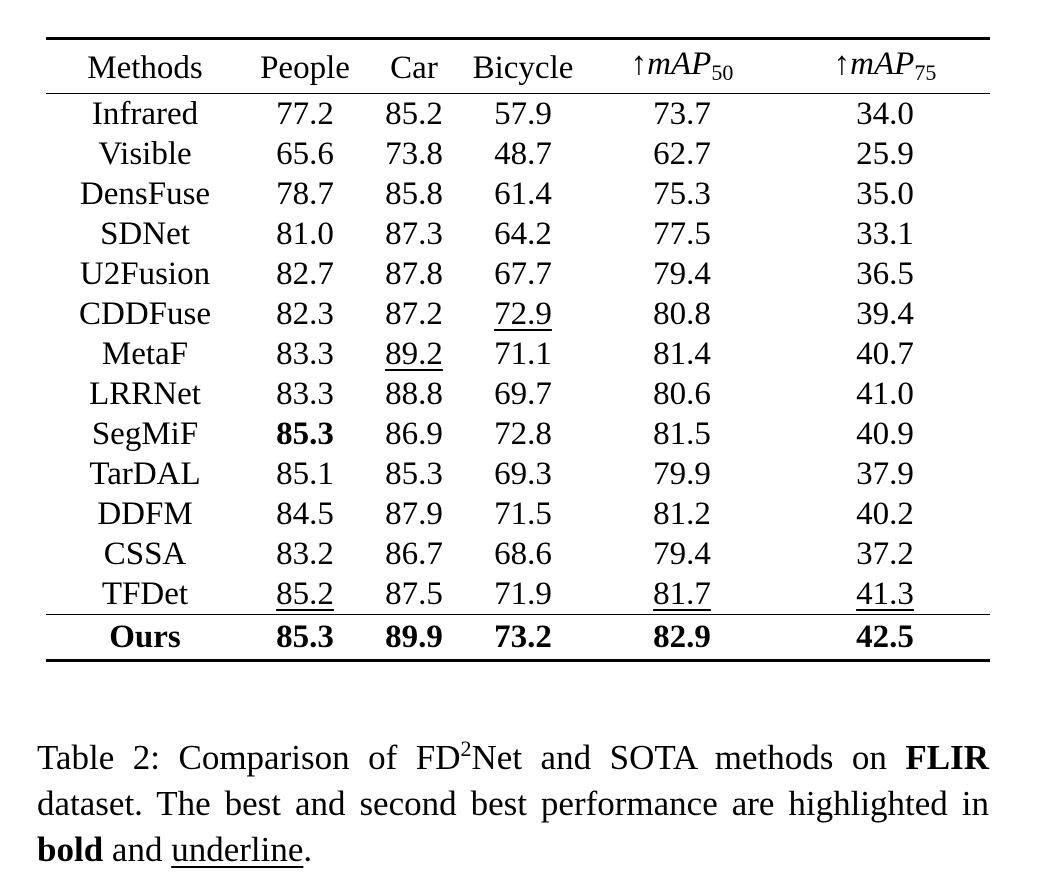 This screenshot has width=1052, height=873. Describe the element at coordinates (523, 274) in the screenshot. I see `value-cell: 67.7` at that location.